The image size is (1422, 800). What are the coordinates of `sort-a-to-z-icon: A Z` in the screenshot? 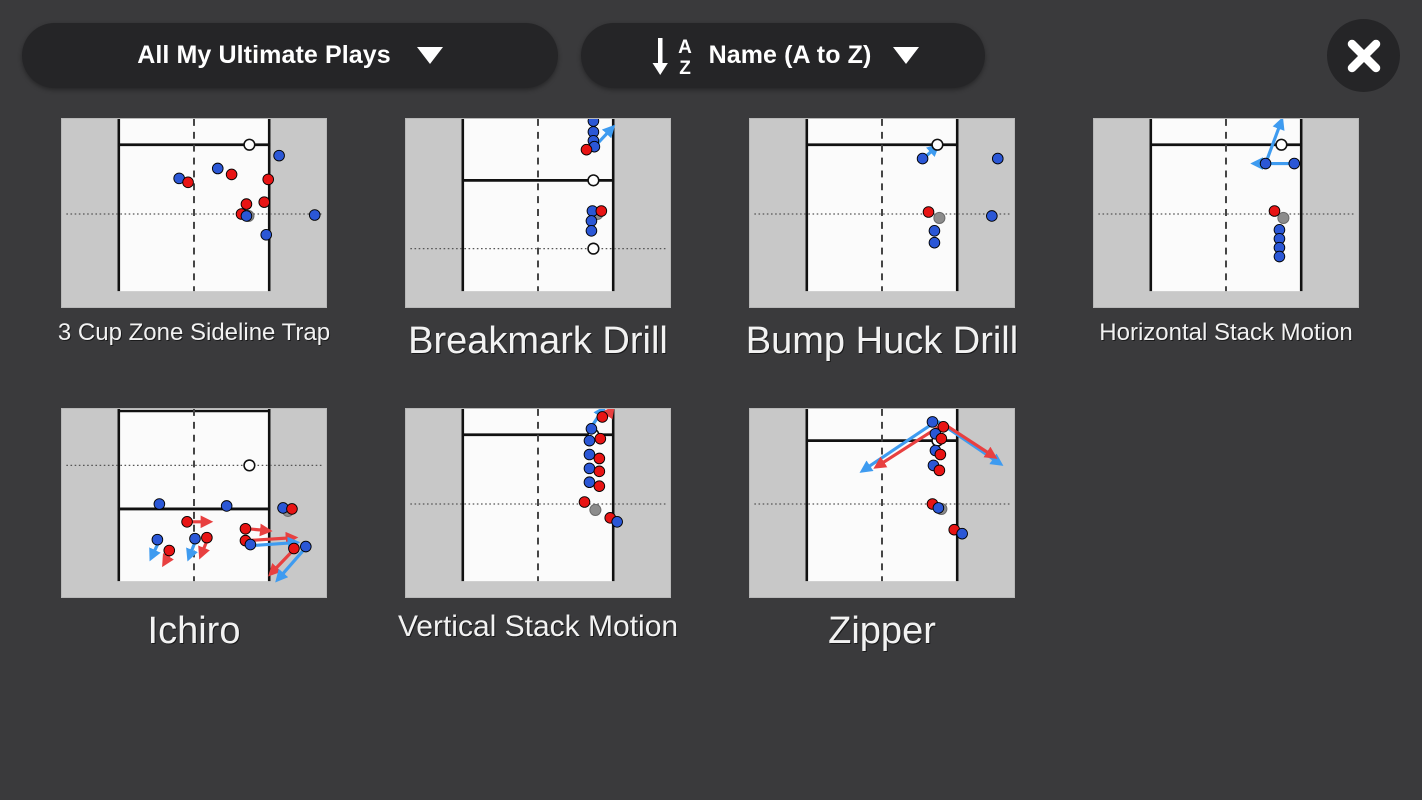 It's located at (672, 57).